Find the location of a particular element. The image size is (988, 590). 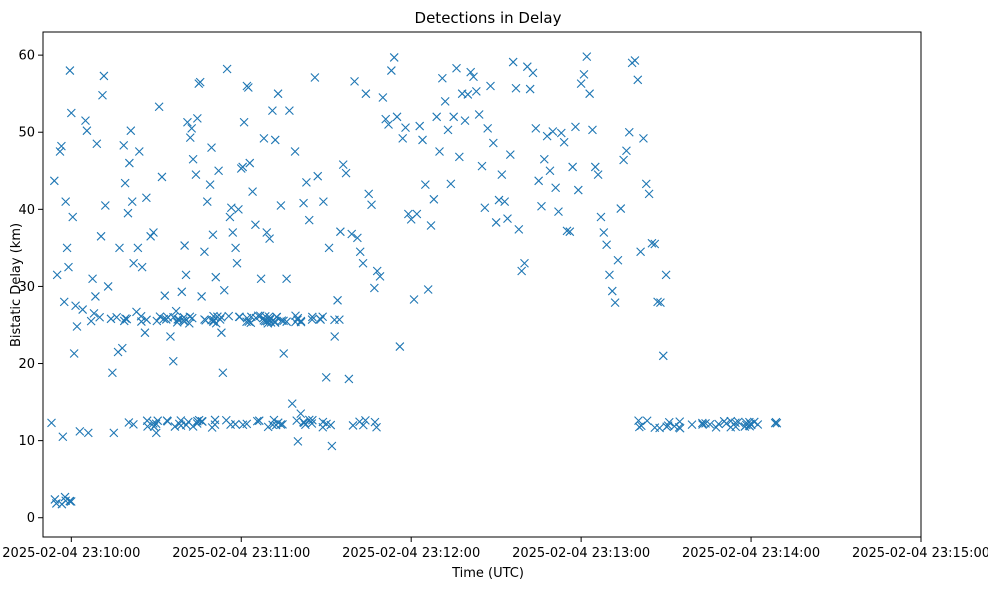

x-tick-label: 2025-02-04 23:10:00 is located at coordinates (71, 553).